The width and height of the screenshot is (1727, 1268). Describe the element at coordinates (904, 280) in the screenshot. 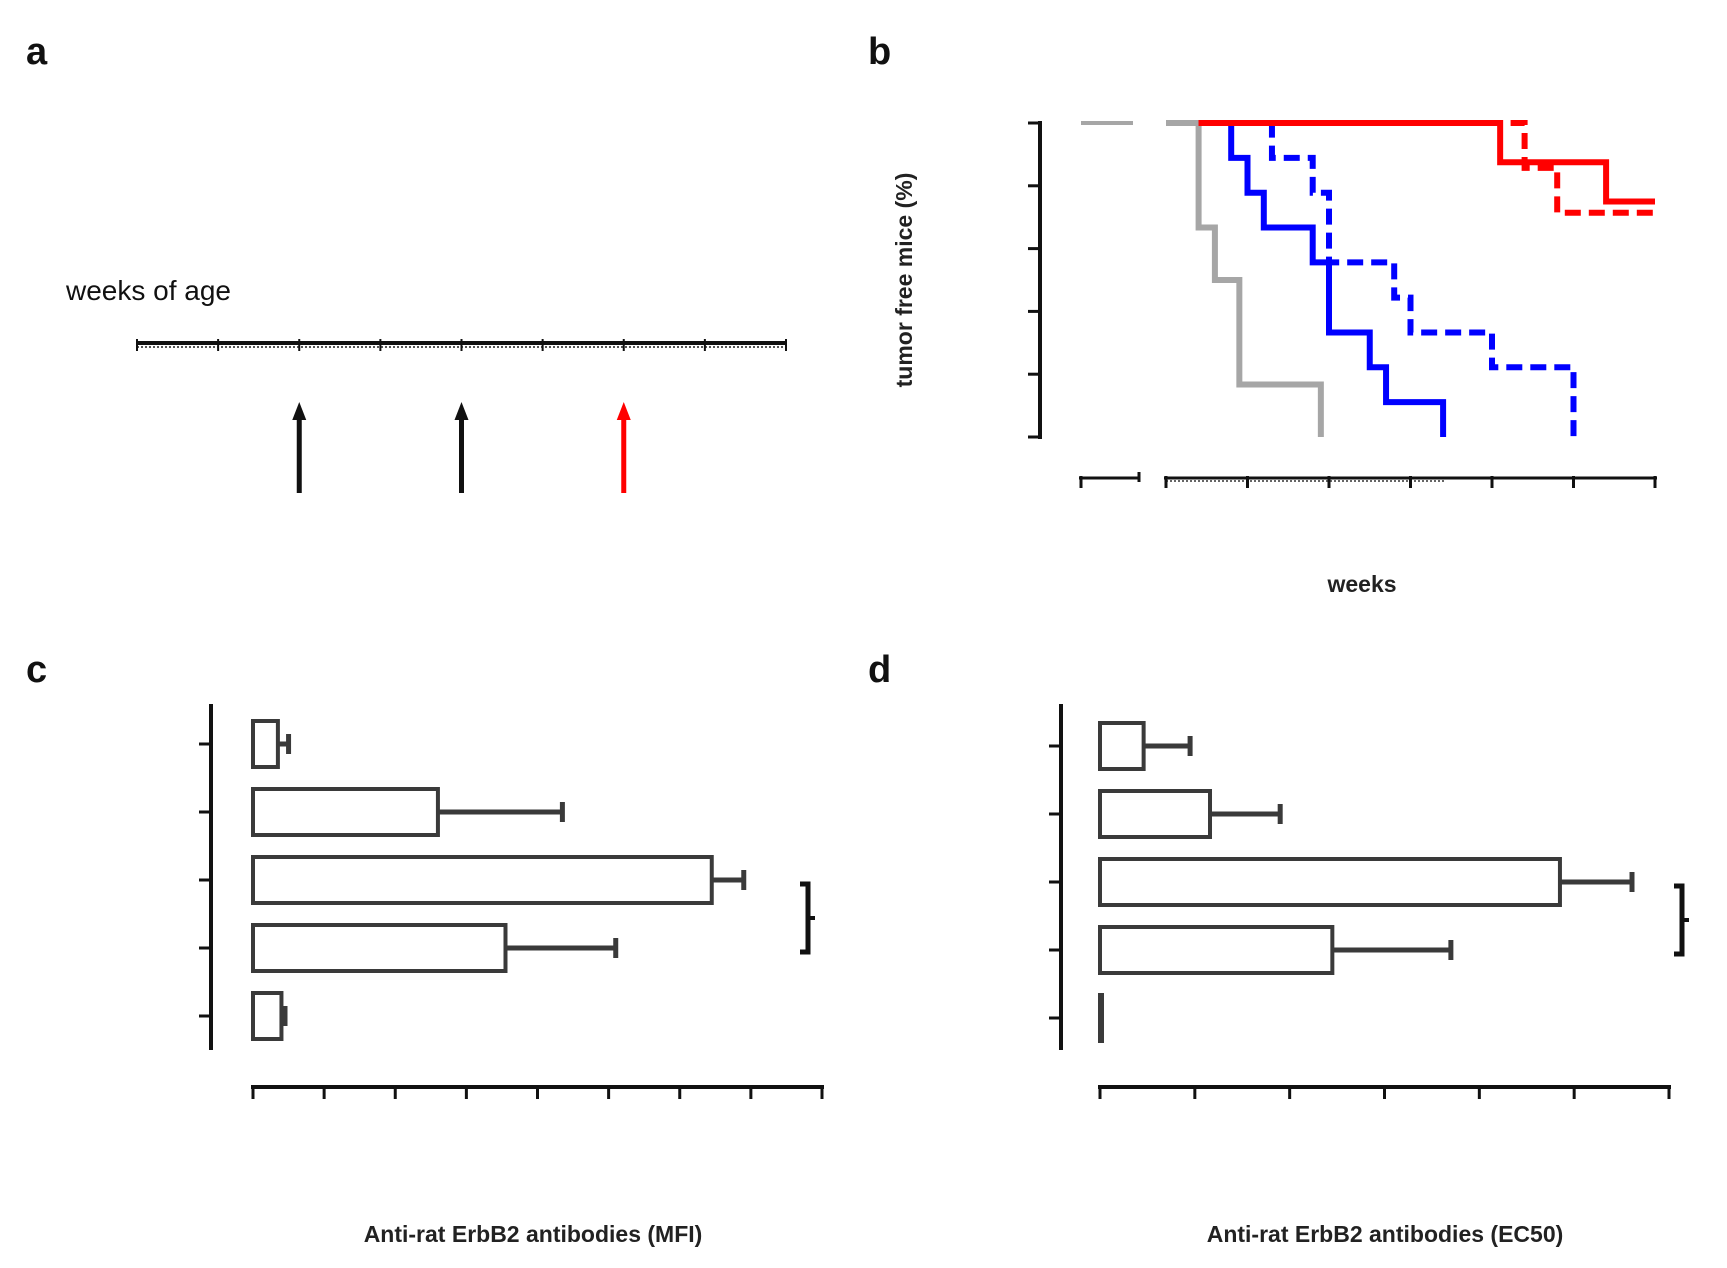

I see `survival-ylabel: tumor free mice (%)` at that location.